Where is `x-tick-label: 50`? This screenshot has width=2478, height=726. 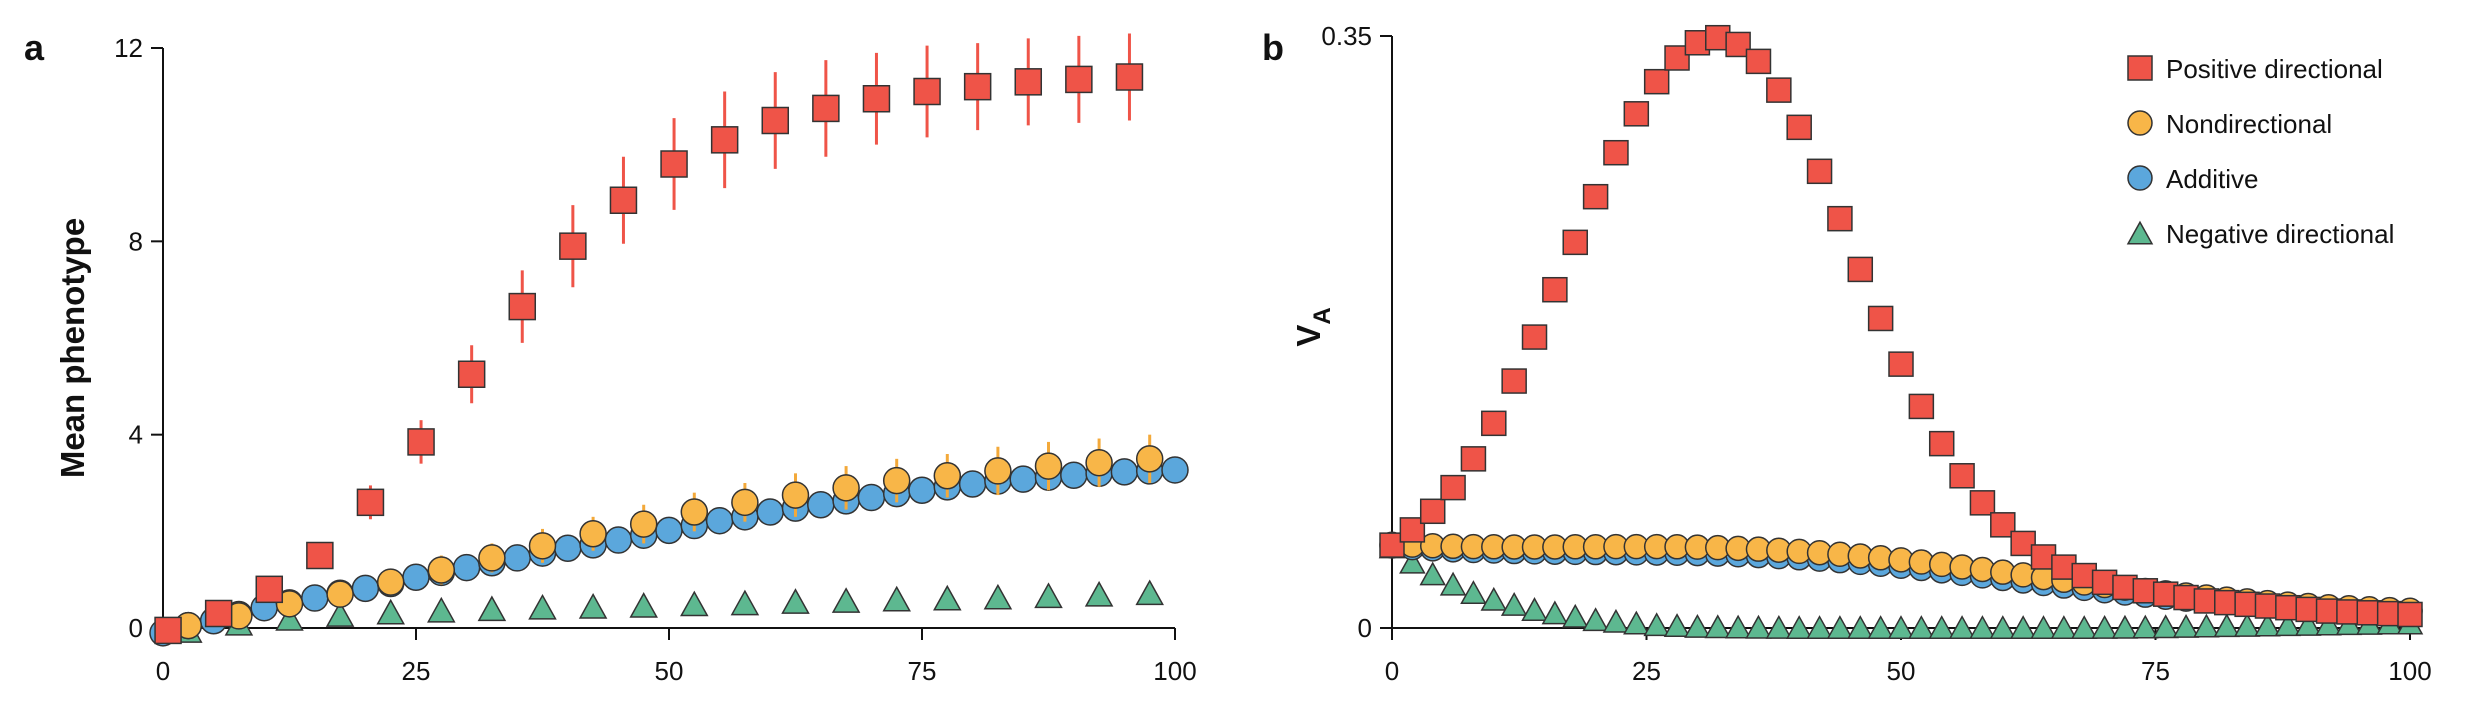
x-tick-label: 50 is located at coordinates (669, 671).